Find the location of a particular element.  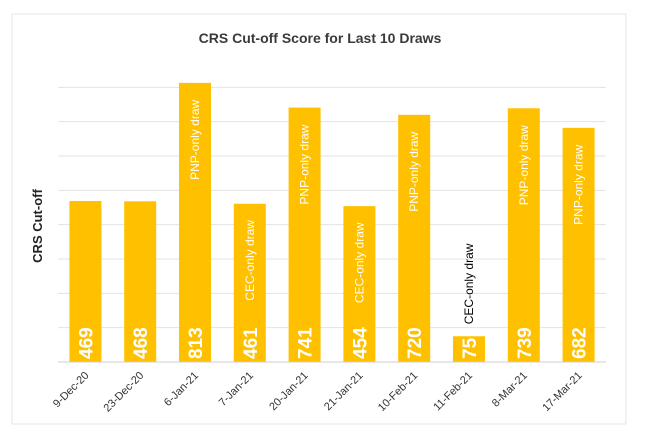

value-label: 75 is located at coordinates (470, 348).